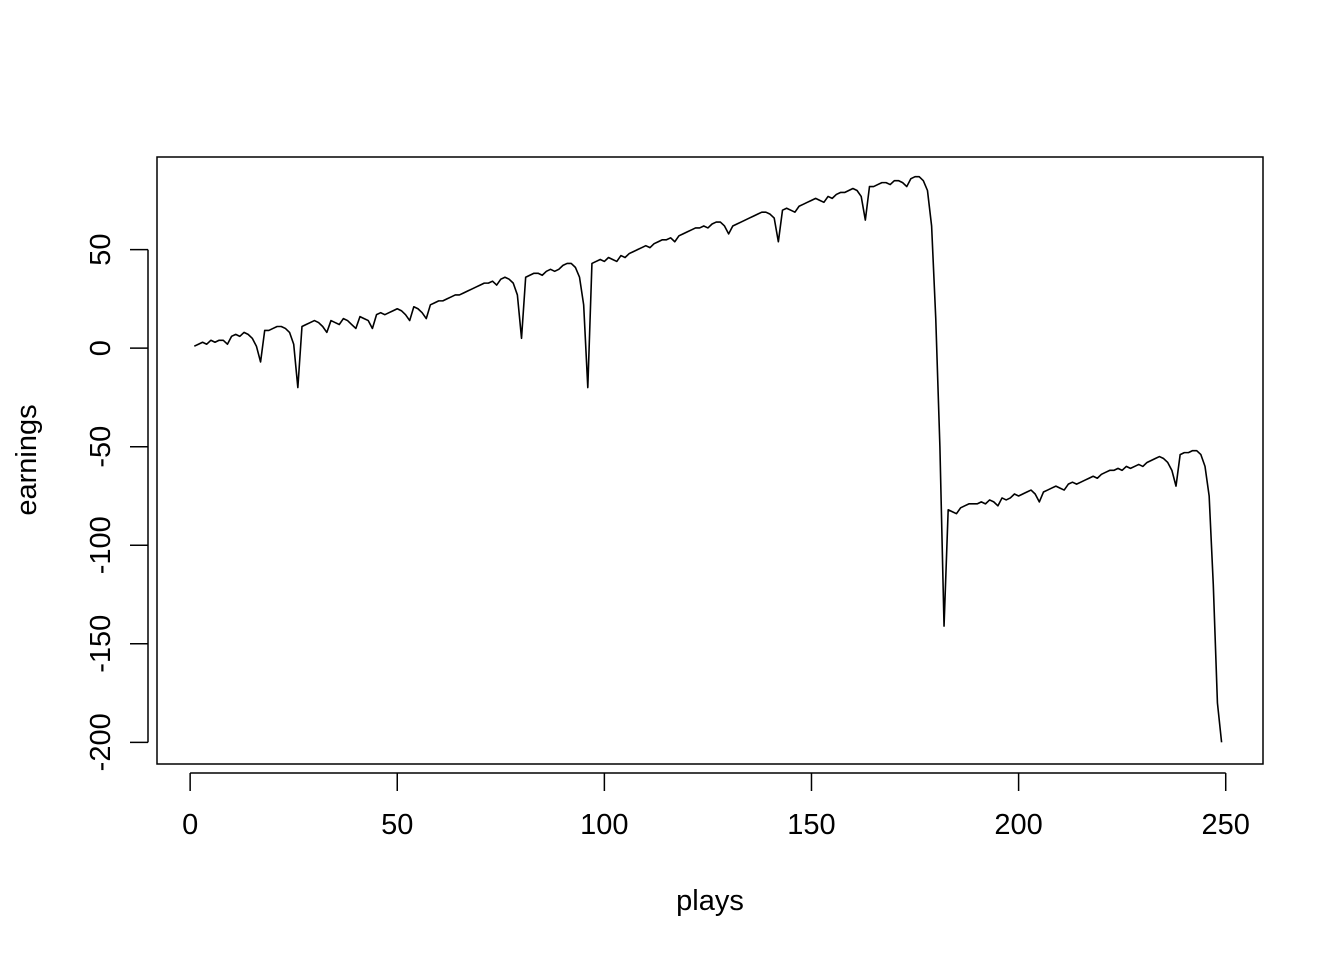  I want to click on x-tick-label: 200, so click(1018, 825).